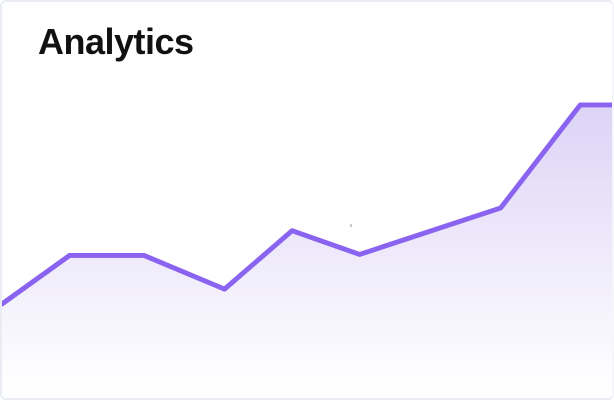 Image resolution: width=614 pixels, height=400 pixels. Describe the element at coordinates (116, 41) in the screenshot. I see `page-title: Analytics` at that location.